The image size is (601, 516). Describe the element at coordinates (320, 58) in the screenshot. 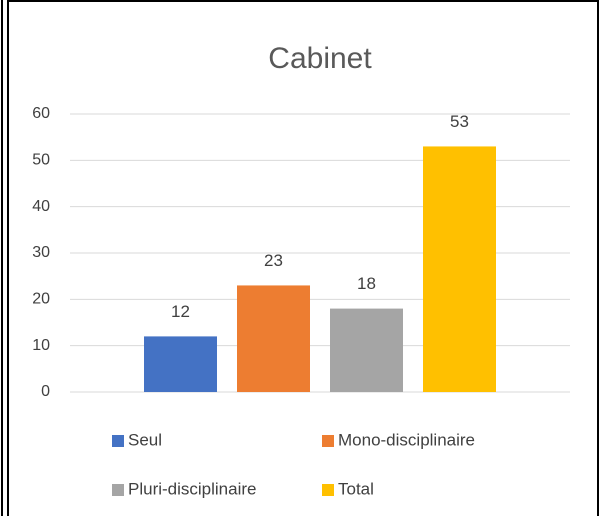

I see `chart-title: Cabinet` at that location.